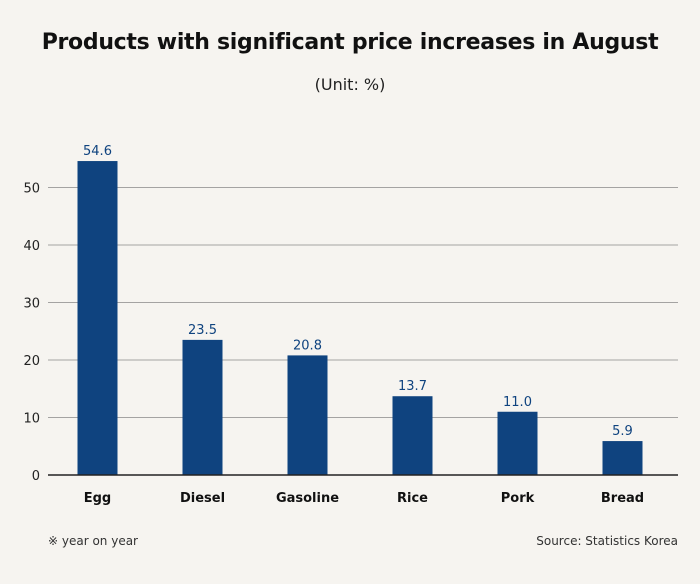 The width and height of the screenshot is (700, 584). What do you see at coordinates (93, 541) in the screenshot?
I see `footnote: ※ year on year` at bounding box center [93, 541].